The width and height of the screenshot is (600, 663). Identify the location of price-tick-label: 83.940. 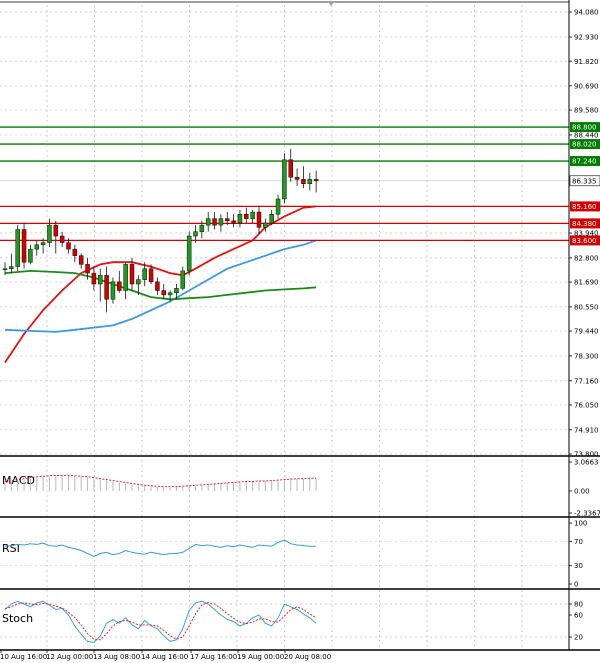
(586, 234).